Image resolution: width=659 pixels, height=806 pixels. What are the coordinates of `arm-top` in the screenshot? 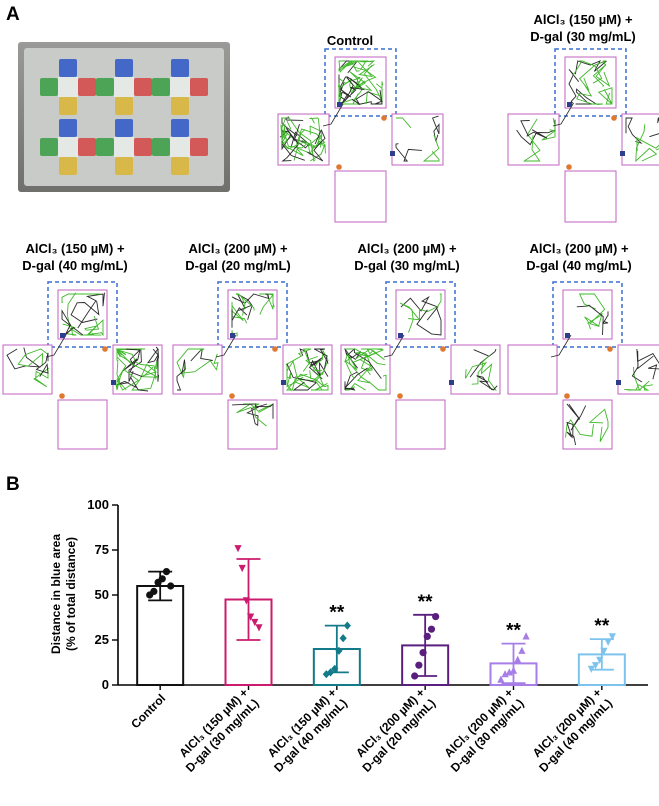 It's located at (82, 314).